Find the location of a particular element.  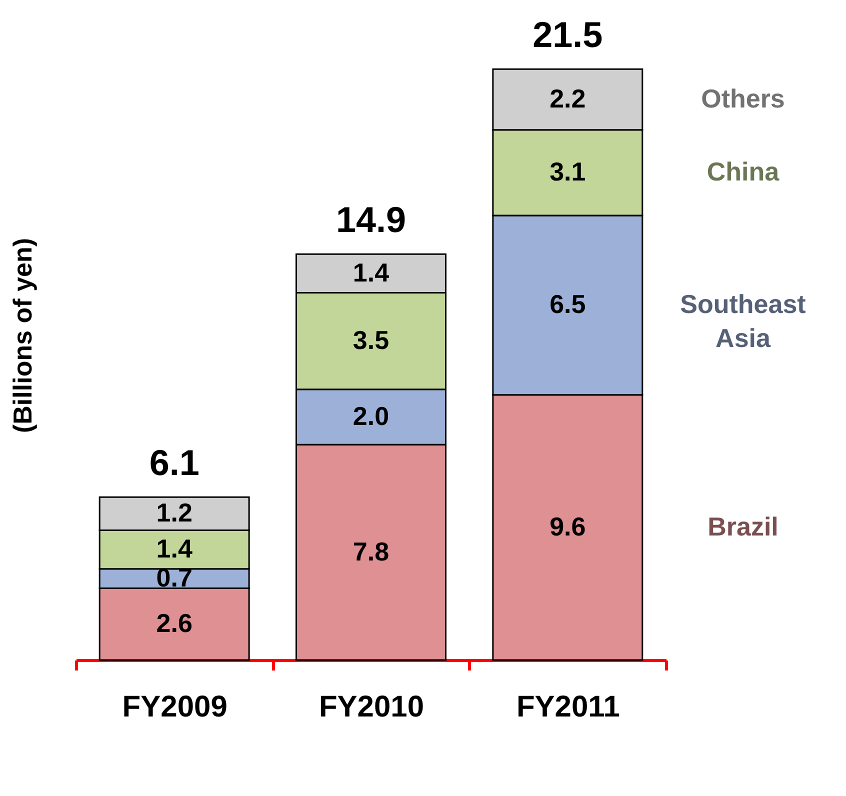

data-label: 7.8 is located at coordinates (371, 551).